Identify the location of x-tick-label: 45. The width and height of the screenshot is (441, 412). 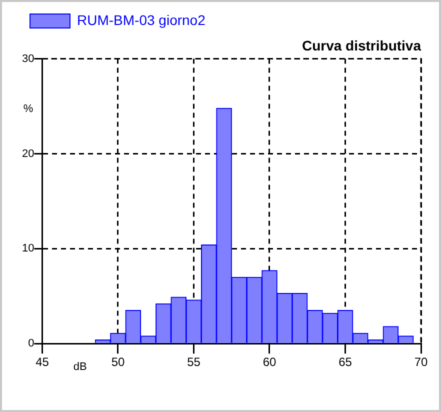
(43, 362).